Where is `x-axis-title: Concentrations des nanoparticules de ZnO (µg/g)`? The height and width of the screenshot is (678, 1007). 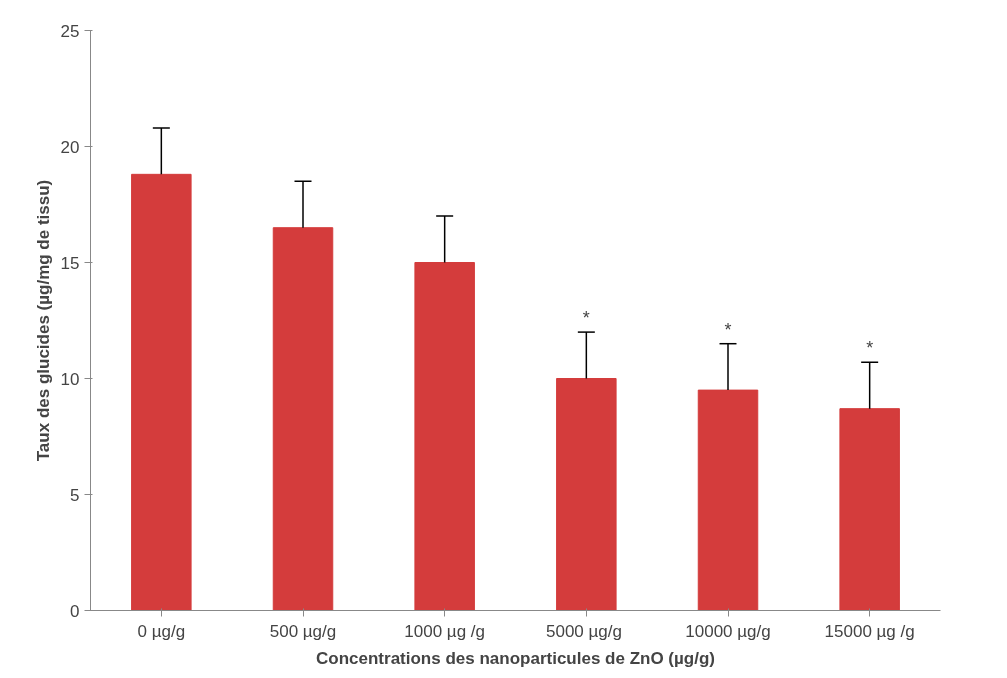 x-axis-title: Concentrations des nanoparticules de ZnO (µg/g) is located at coordinates (515, 658).